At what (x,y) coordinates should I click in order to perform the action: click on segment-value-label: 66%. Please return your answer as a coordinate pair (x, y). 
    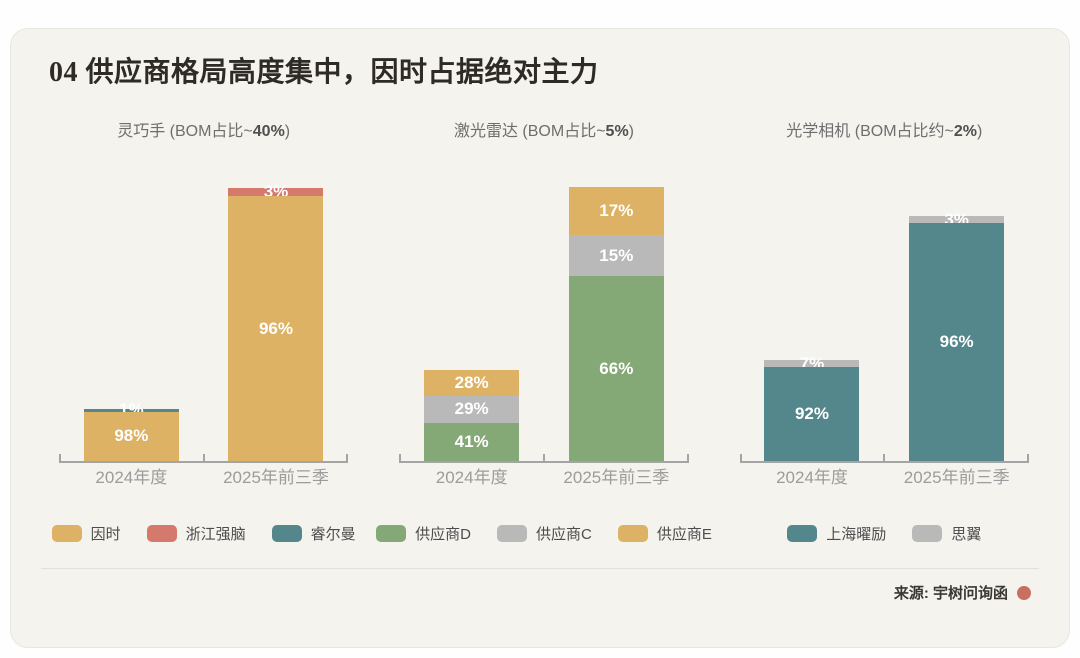
    Looking at the image, I should click on (616, 368).